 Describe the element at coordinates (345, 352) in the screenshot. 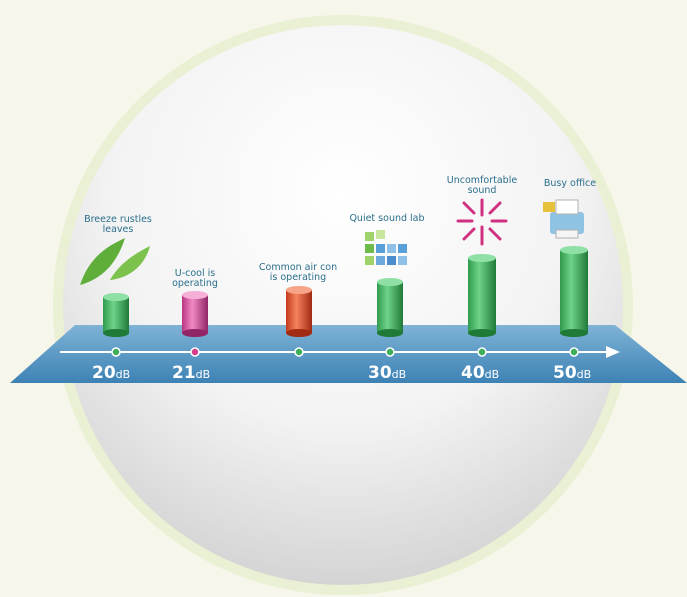

I see `axis-dots` at that location.